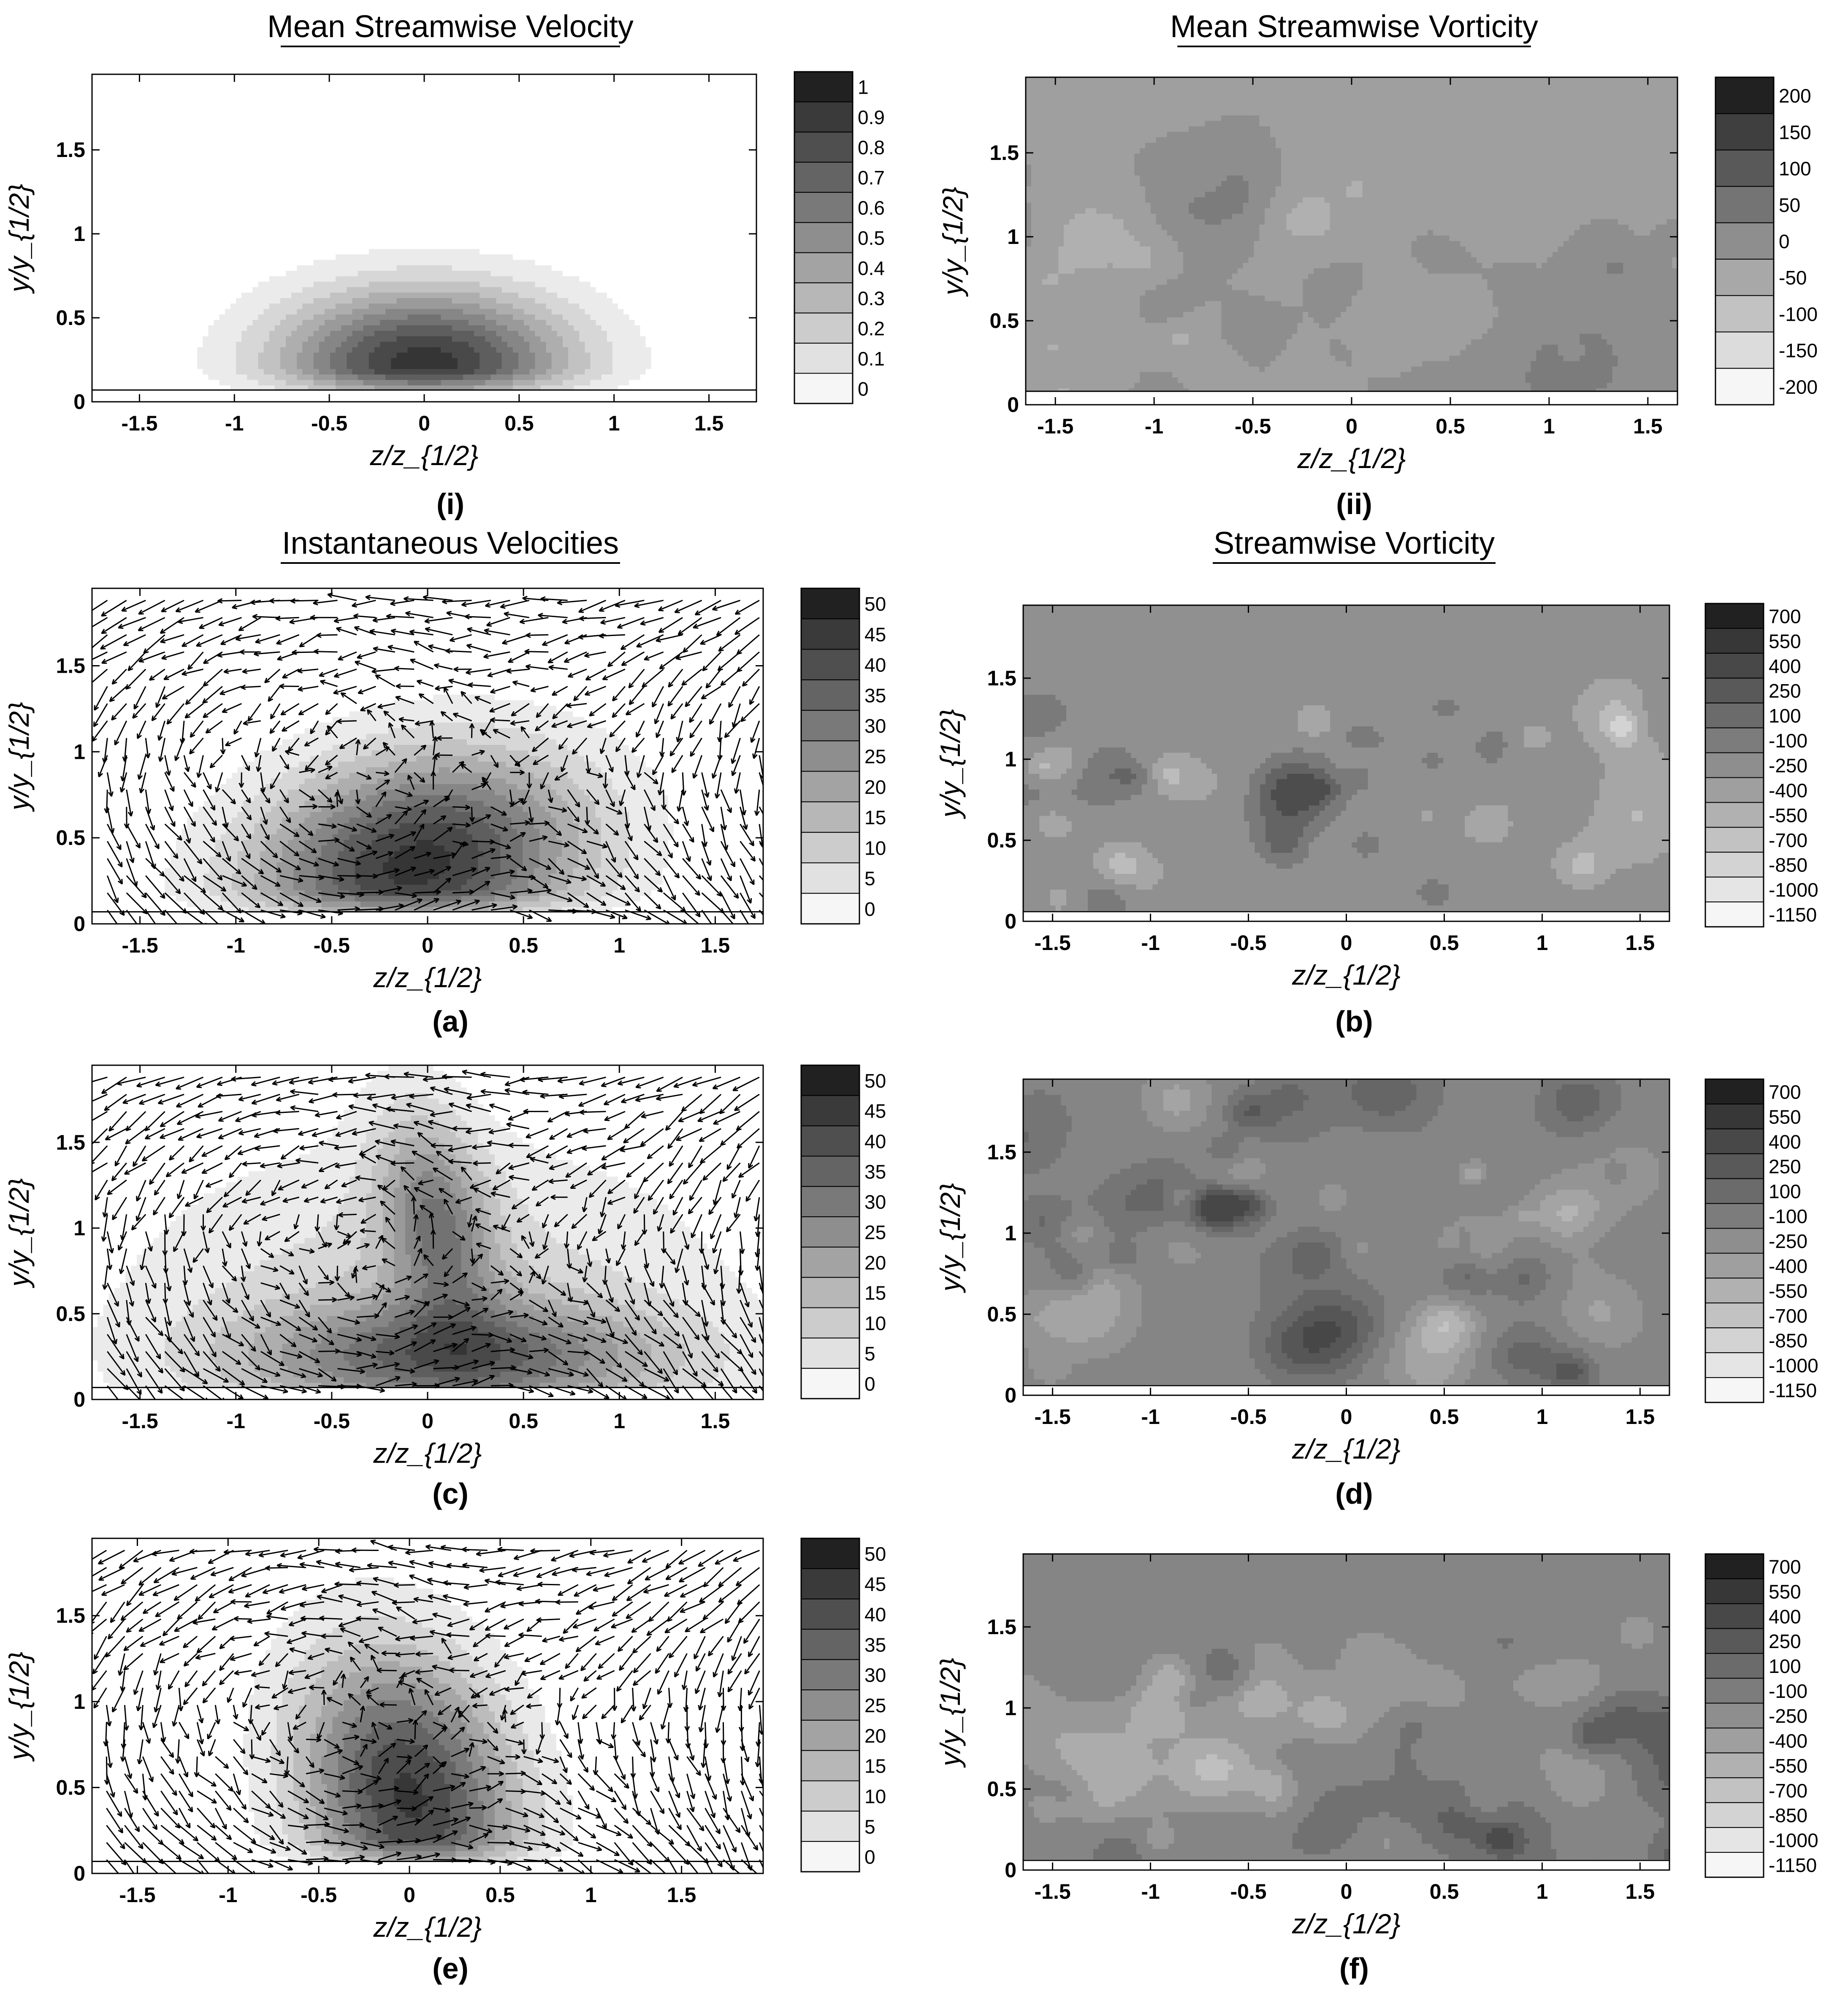 Image resolution: width=1848 pixels, height=2003 pixels. What do you see at coordinates (1788, 790) in the screenshot?
I see `colorbar-label: -400` at bounding box center [1788, 790].